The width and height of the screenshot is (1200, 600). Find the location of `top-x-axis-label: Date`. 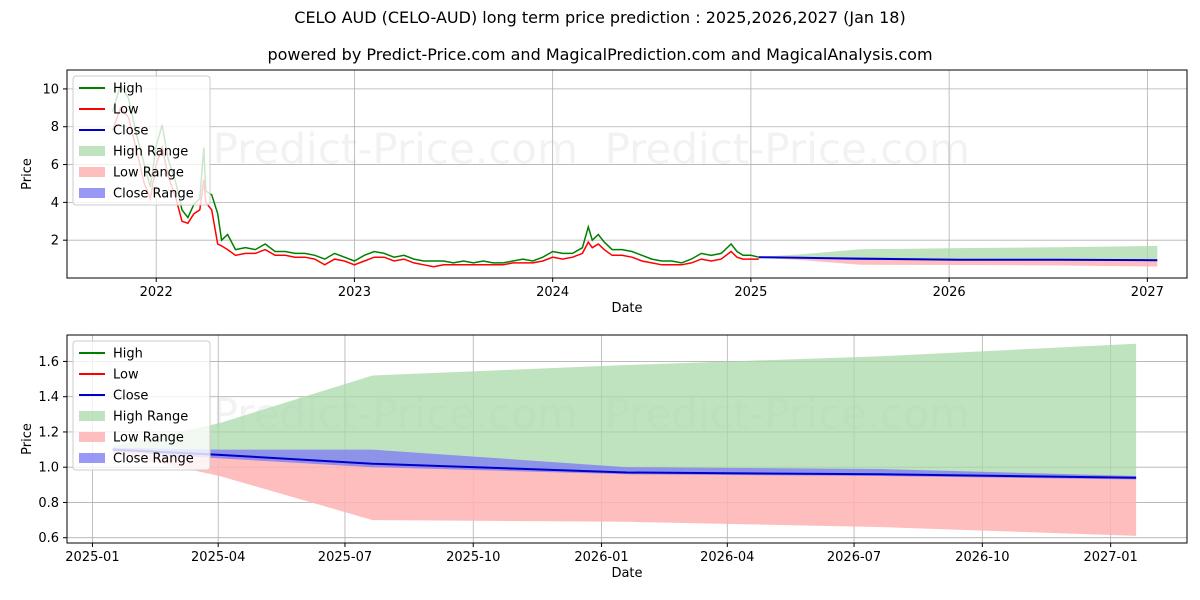

top-x-axis-label: Date is located at coordinates (626, 308).